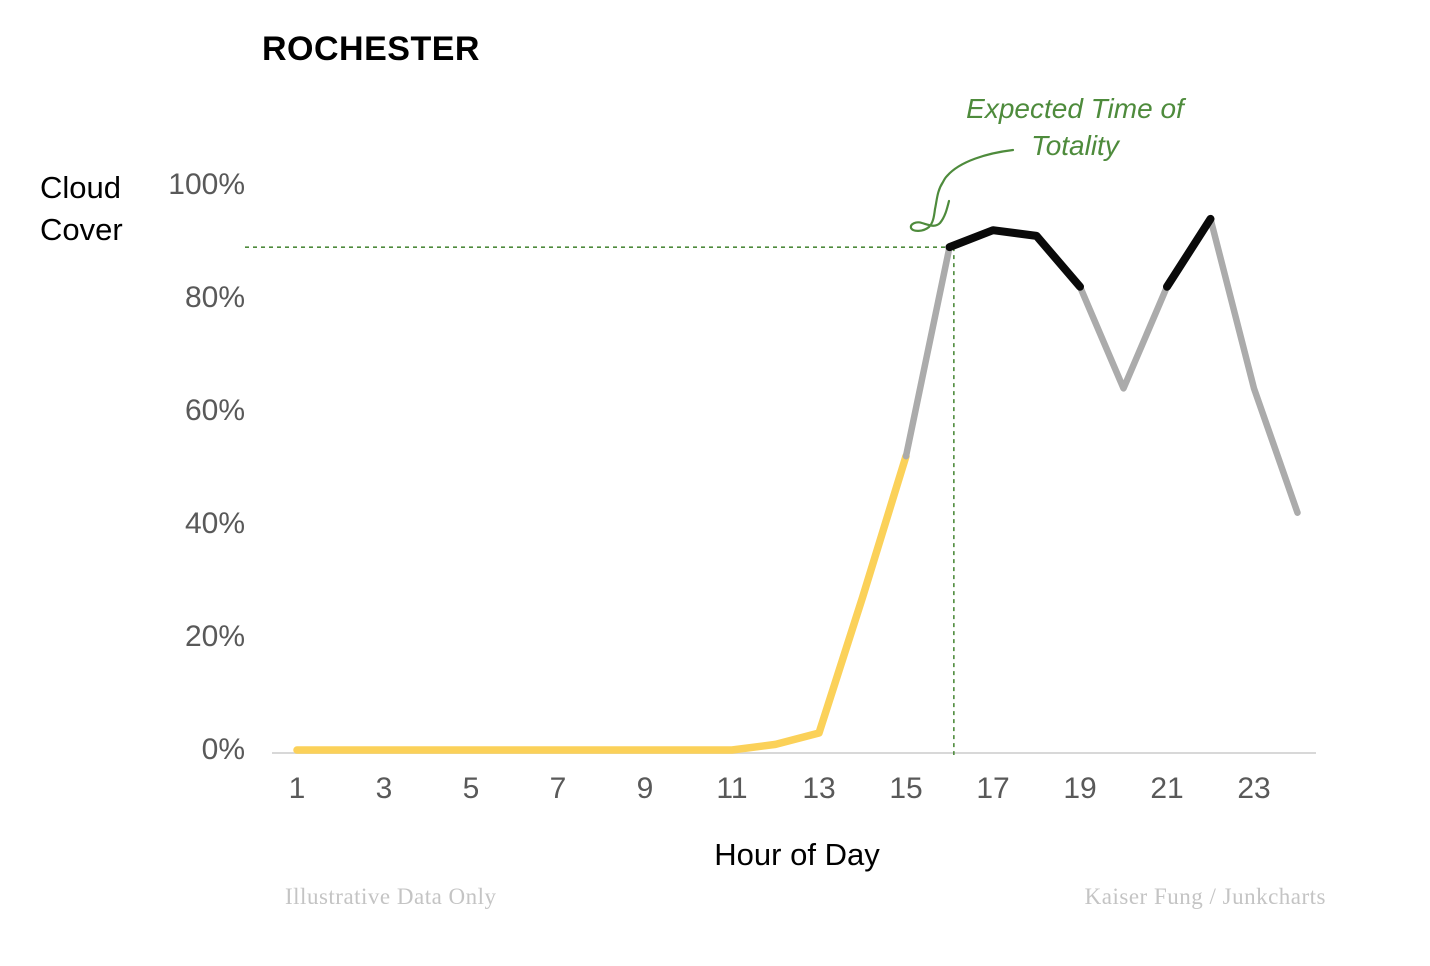 The width and height of the screenshot is (1430, 966). I want to click on y-tick-label: 60%, so click(214, 410).